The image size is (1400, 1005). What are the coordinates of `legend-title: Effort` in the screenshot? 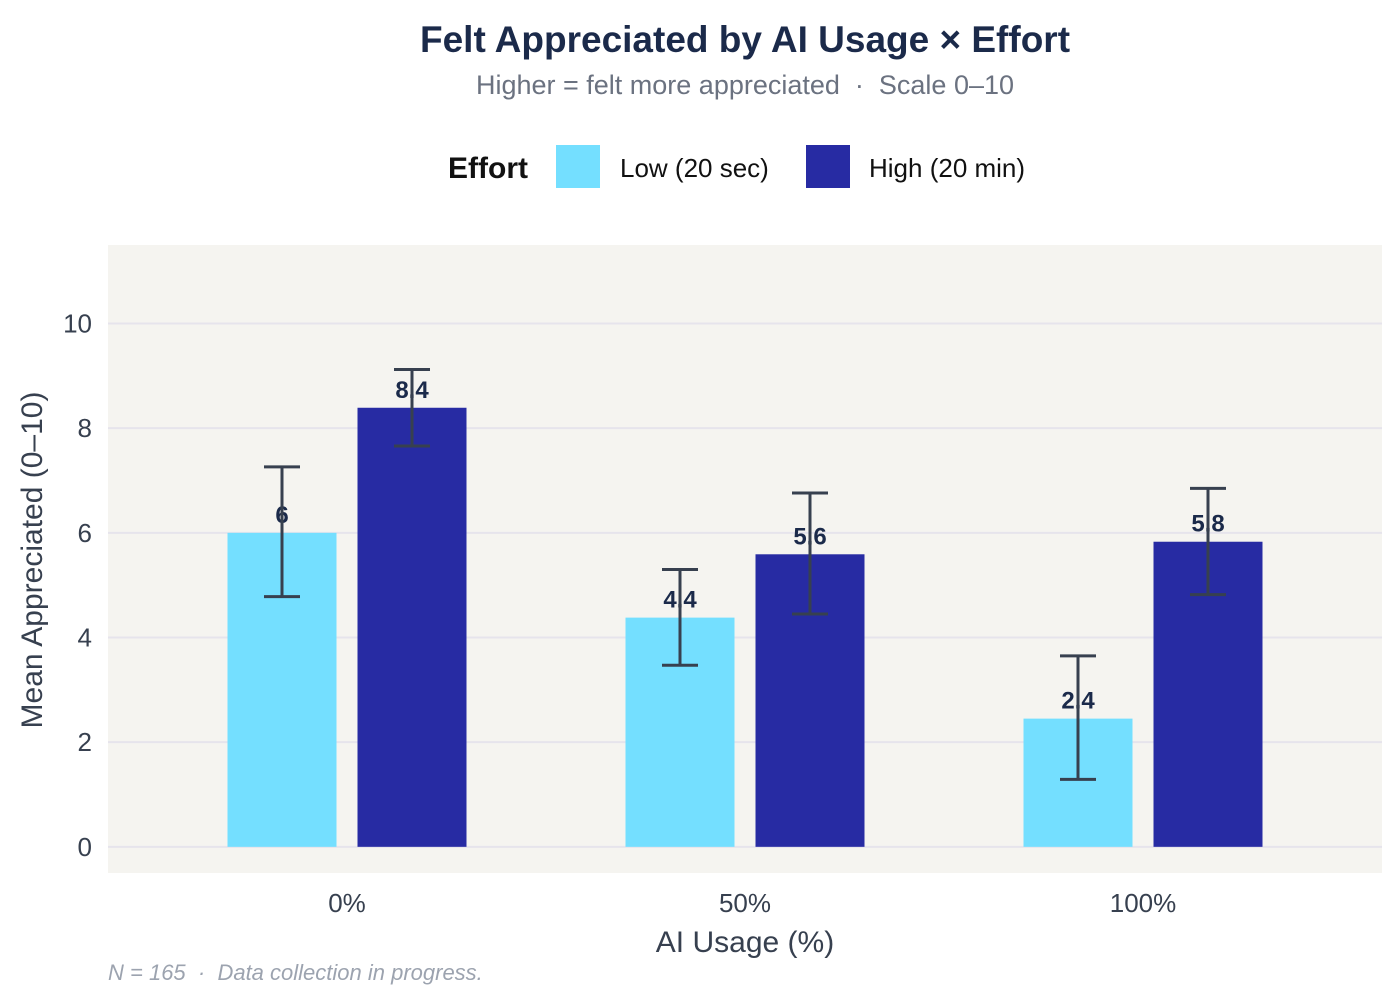 It's located at (488, 168).